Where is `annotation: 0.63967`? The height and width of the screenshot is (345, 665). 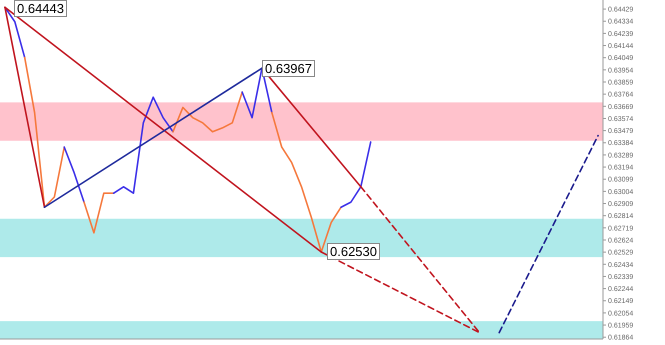
annotation: 0.63967 is located at coordinates (288, 68).